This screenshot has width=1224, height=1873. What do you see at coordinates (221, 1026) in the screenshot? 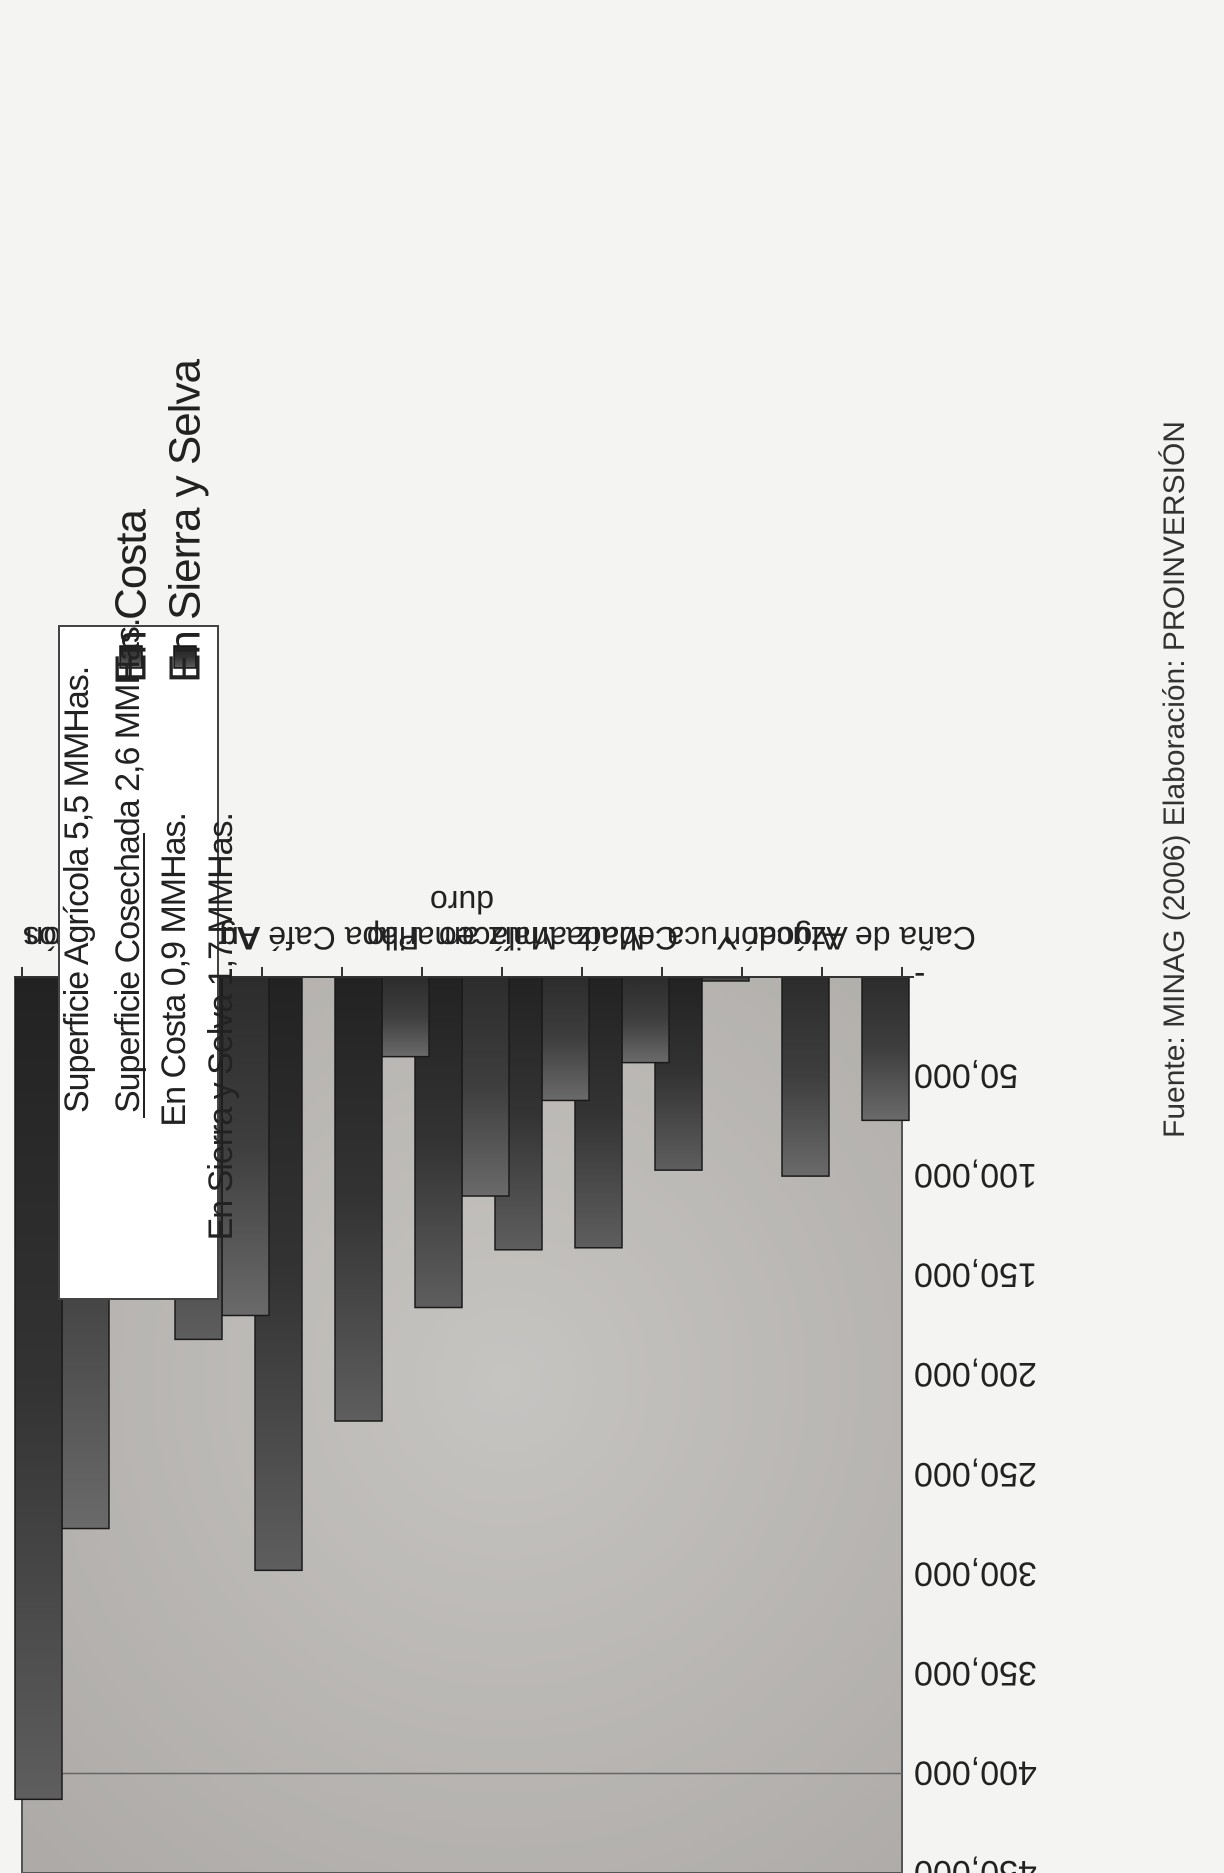
I see `annotation-line-4: En Sierra y Selva 1,7 MMHas.` at bounding box center [221, 1026].